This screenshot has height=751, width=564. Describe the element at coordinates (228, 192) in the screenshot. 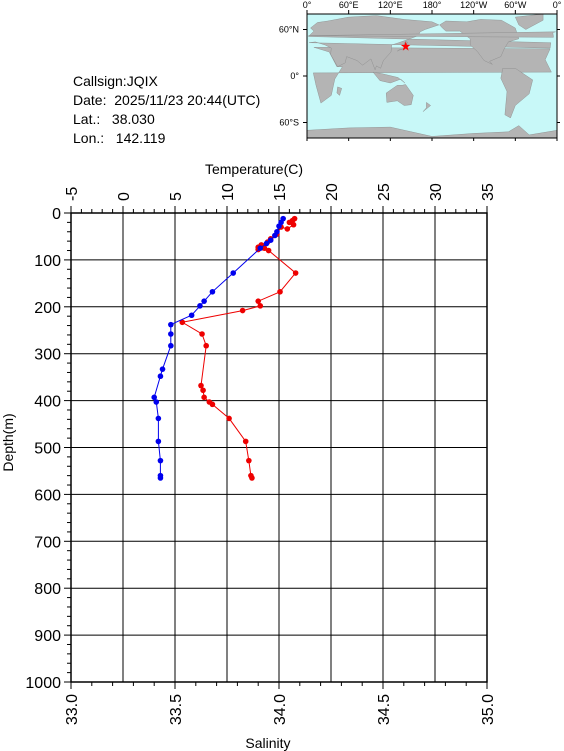

I see `top-tick-label: 10` at that location.